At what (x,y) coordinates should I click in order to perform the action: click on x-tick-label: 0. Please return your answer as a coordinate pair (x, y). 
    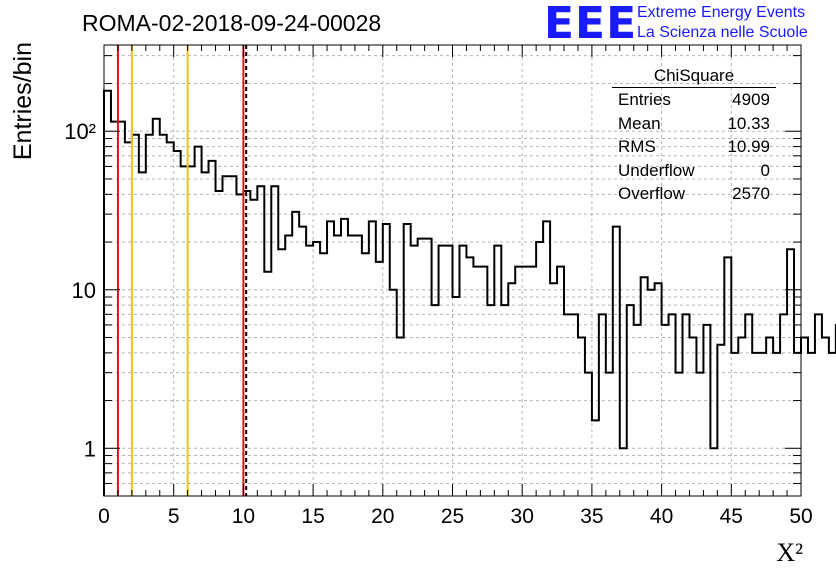
    Looking at the image, I should click on (104, 516).